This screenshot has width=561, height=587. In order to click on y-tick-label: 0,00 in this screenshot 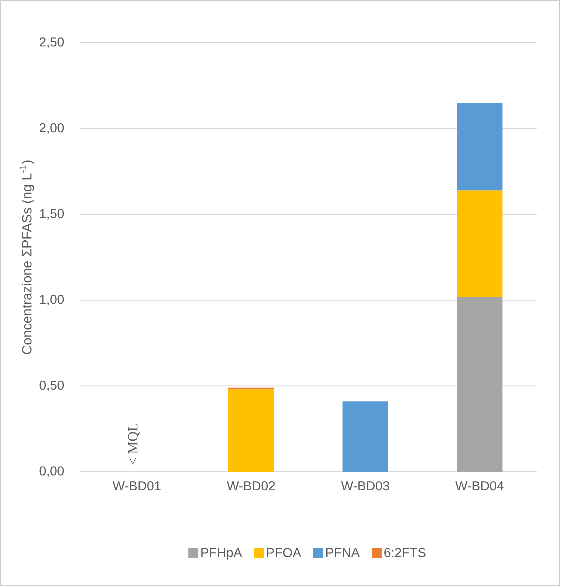, I will do `click(52, 472)`.